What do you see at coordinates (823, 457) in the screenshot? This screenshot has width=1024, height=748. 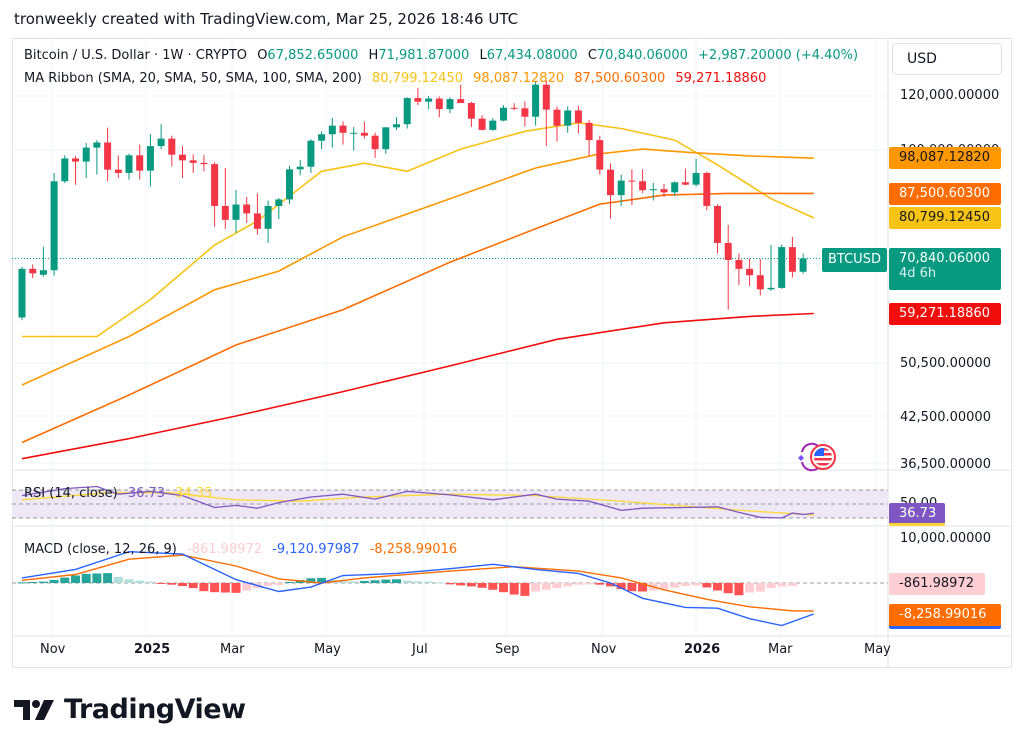 I see `us-flag-icon` at bounding box center [823, 457].